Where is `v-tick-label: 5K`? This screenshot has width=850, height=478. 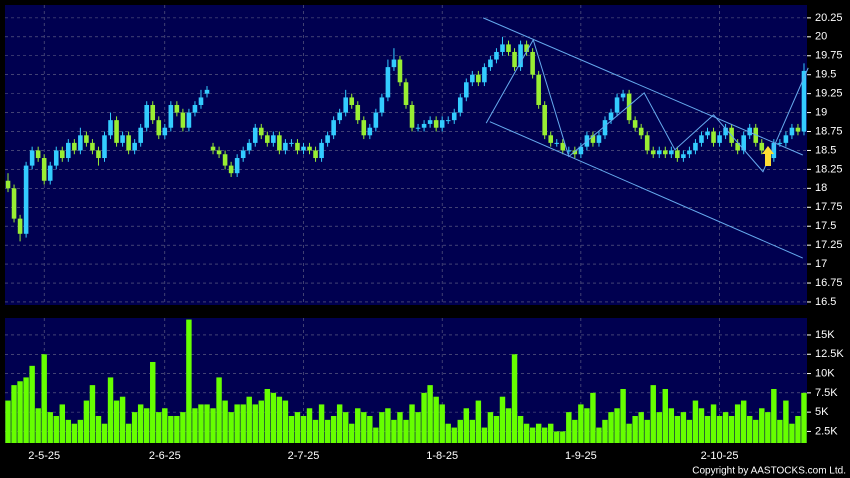
v-tick-label: 5K is located at coordinates (822, 412).